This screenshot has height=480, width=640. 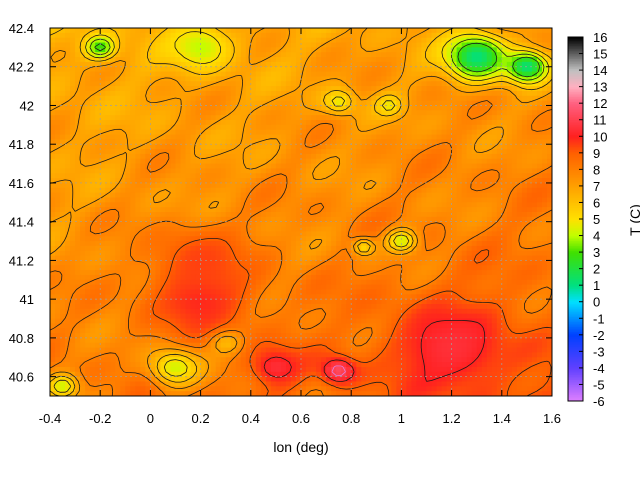 I want to click on colorbar-tick-label: 15, so click(x=600, y=54).